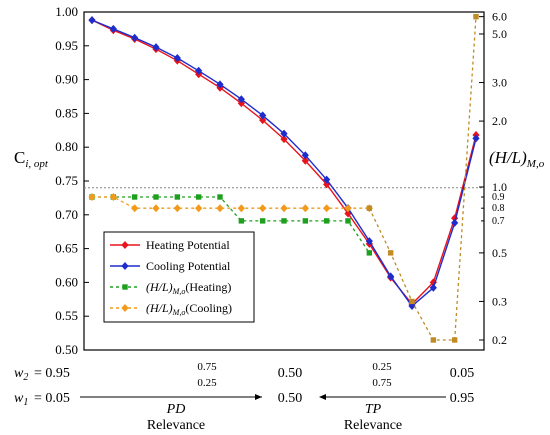 The height and width of the screenshot is (435, 550). I want to click on right-tick-label: 3.0, so click(499, 83).